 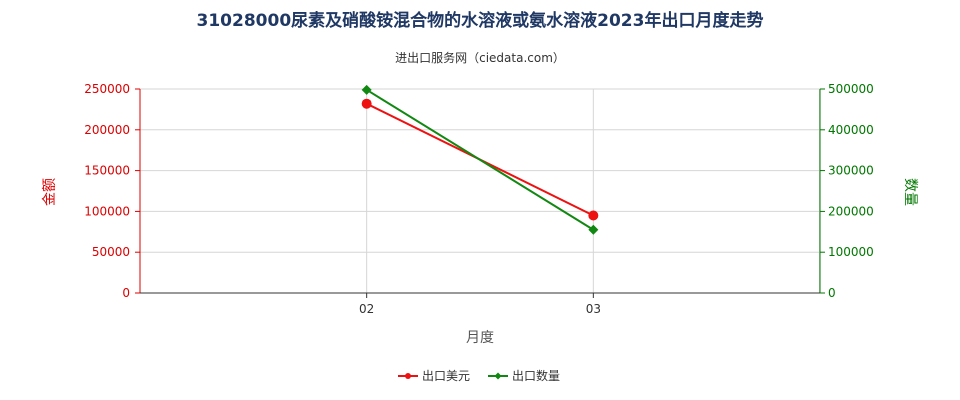 What do you see at coordinates (480, 57) in the screenshot?
I see `chart-subtitle: 进出口服务网（ciedata.com）` at bounding box center [480, 57].